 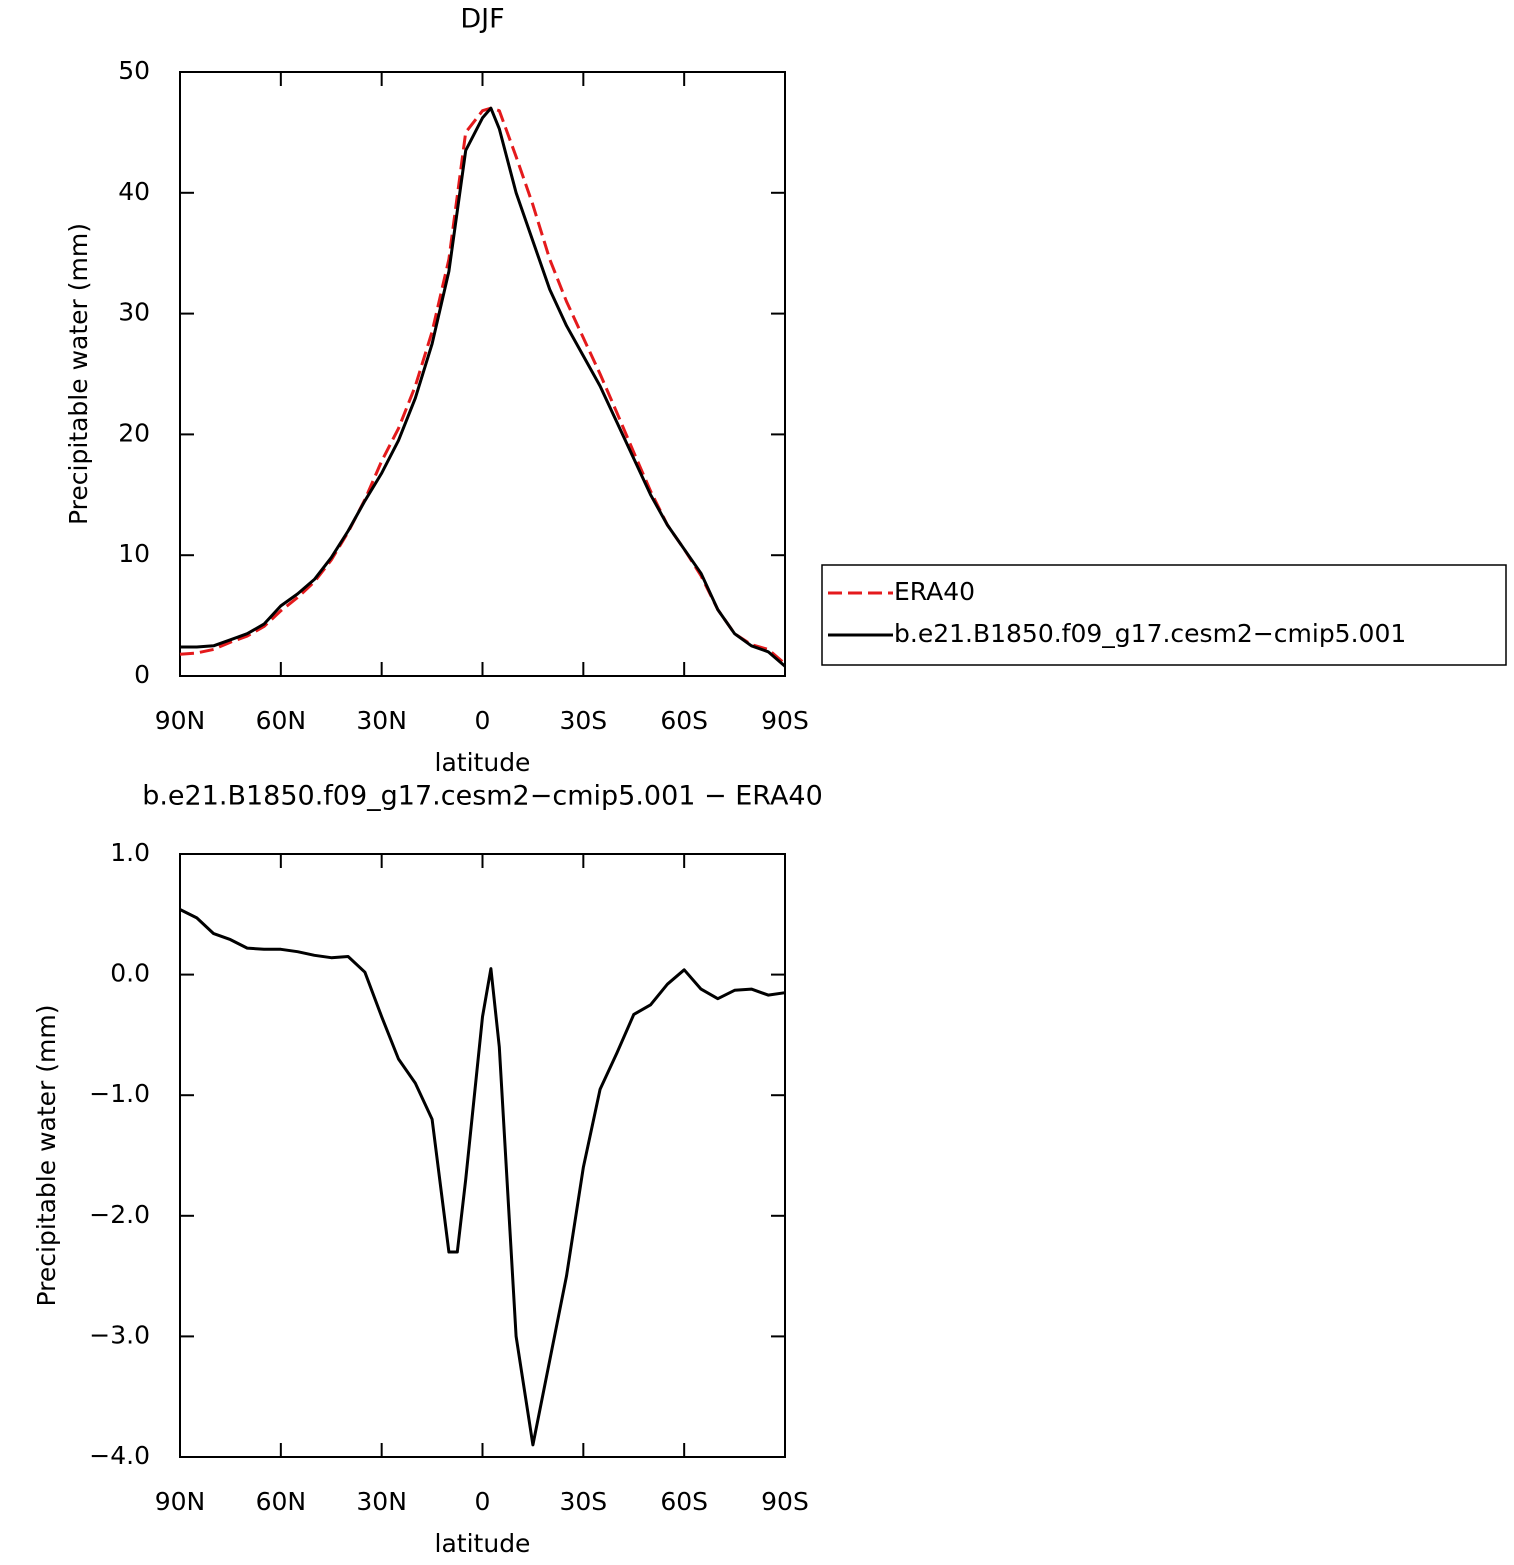 What do you see at coordinates (134, 191) in the screenshot?
I see `y-tick-label: 40` at bounding box center [134, 191].